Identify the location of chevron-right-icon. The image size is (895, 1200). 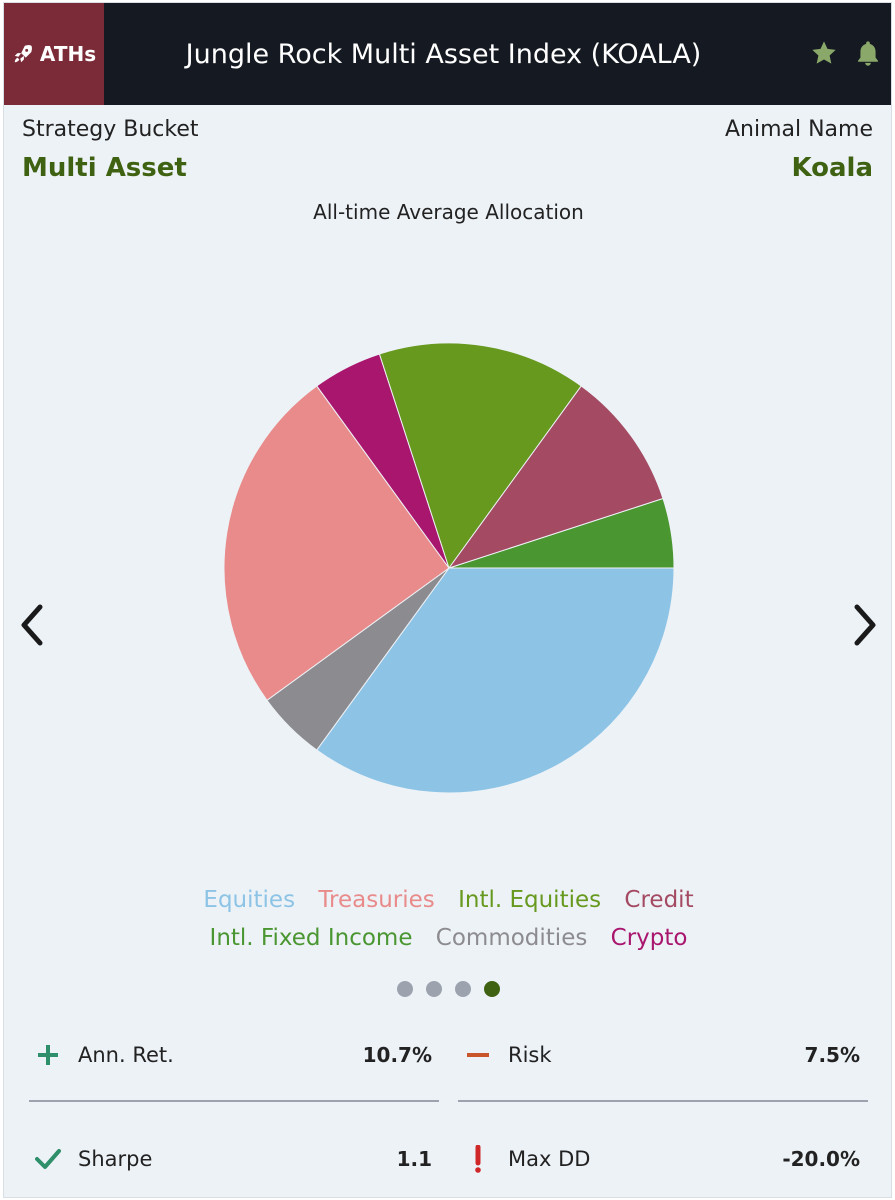
(865, 625).